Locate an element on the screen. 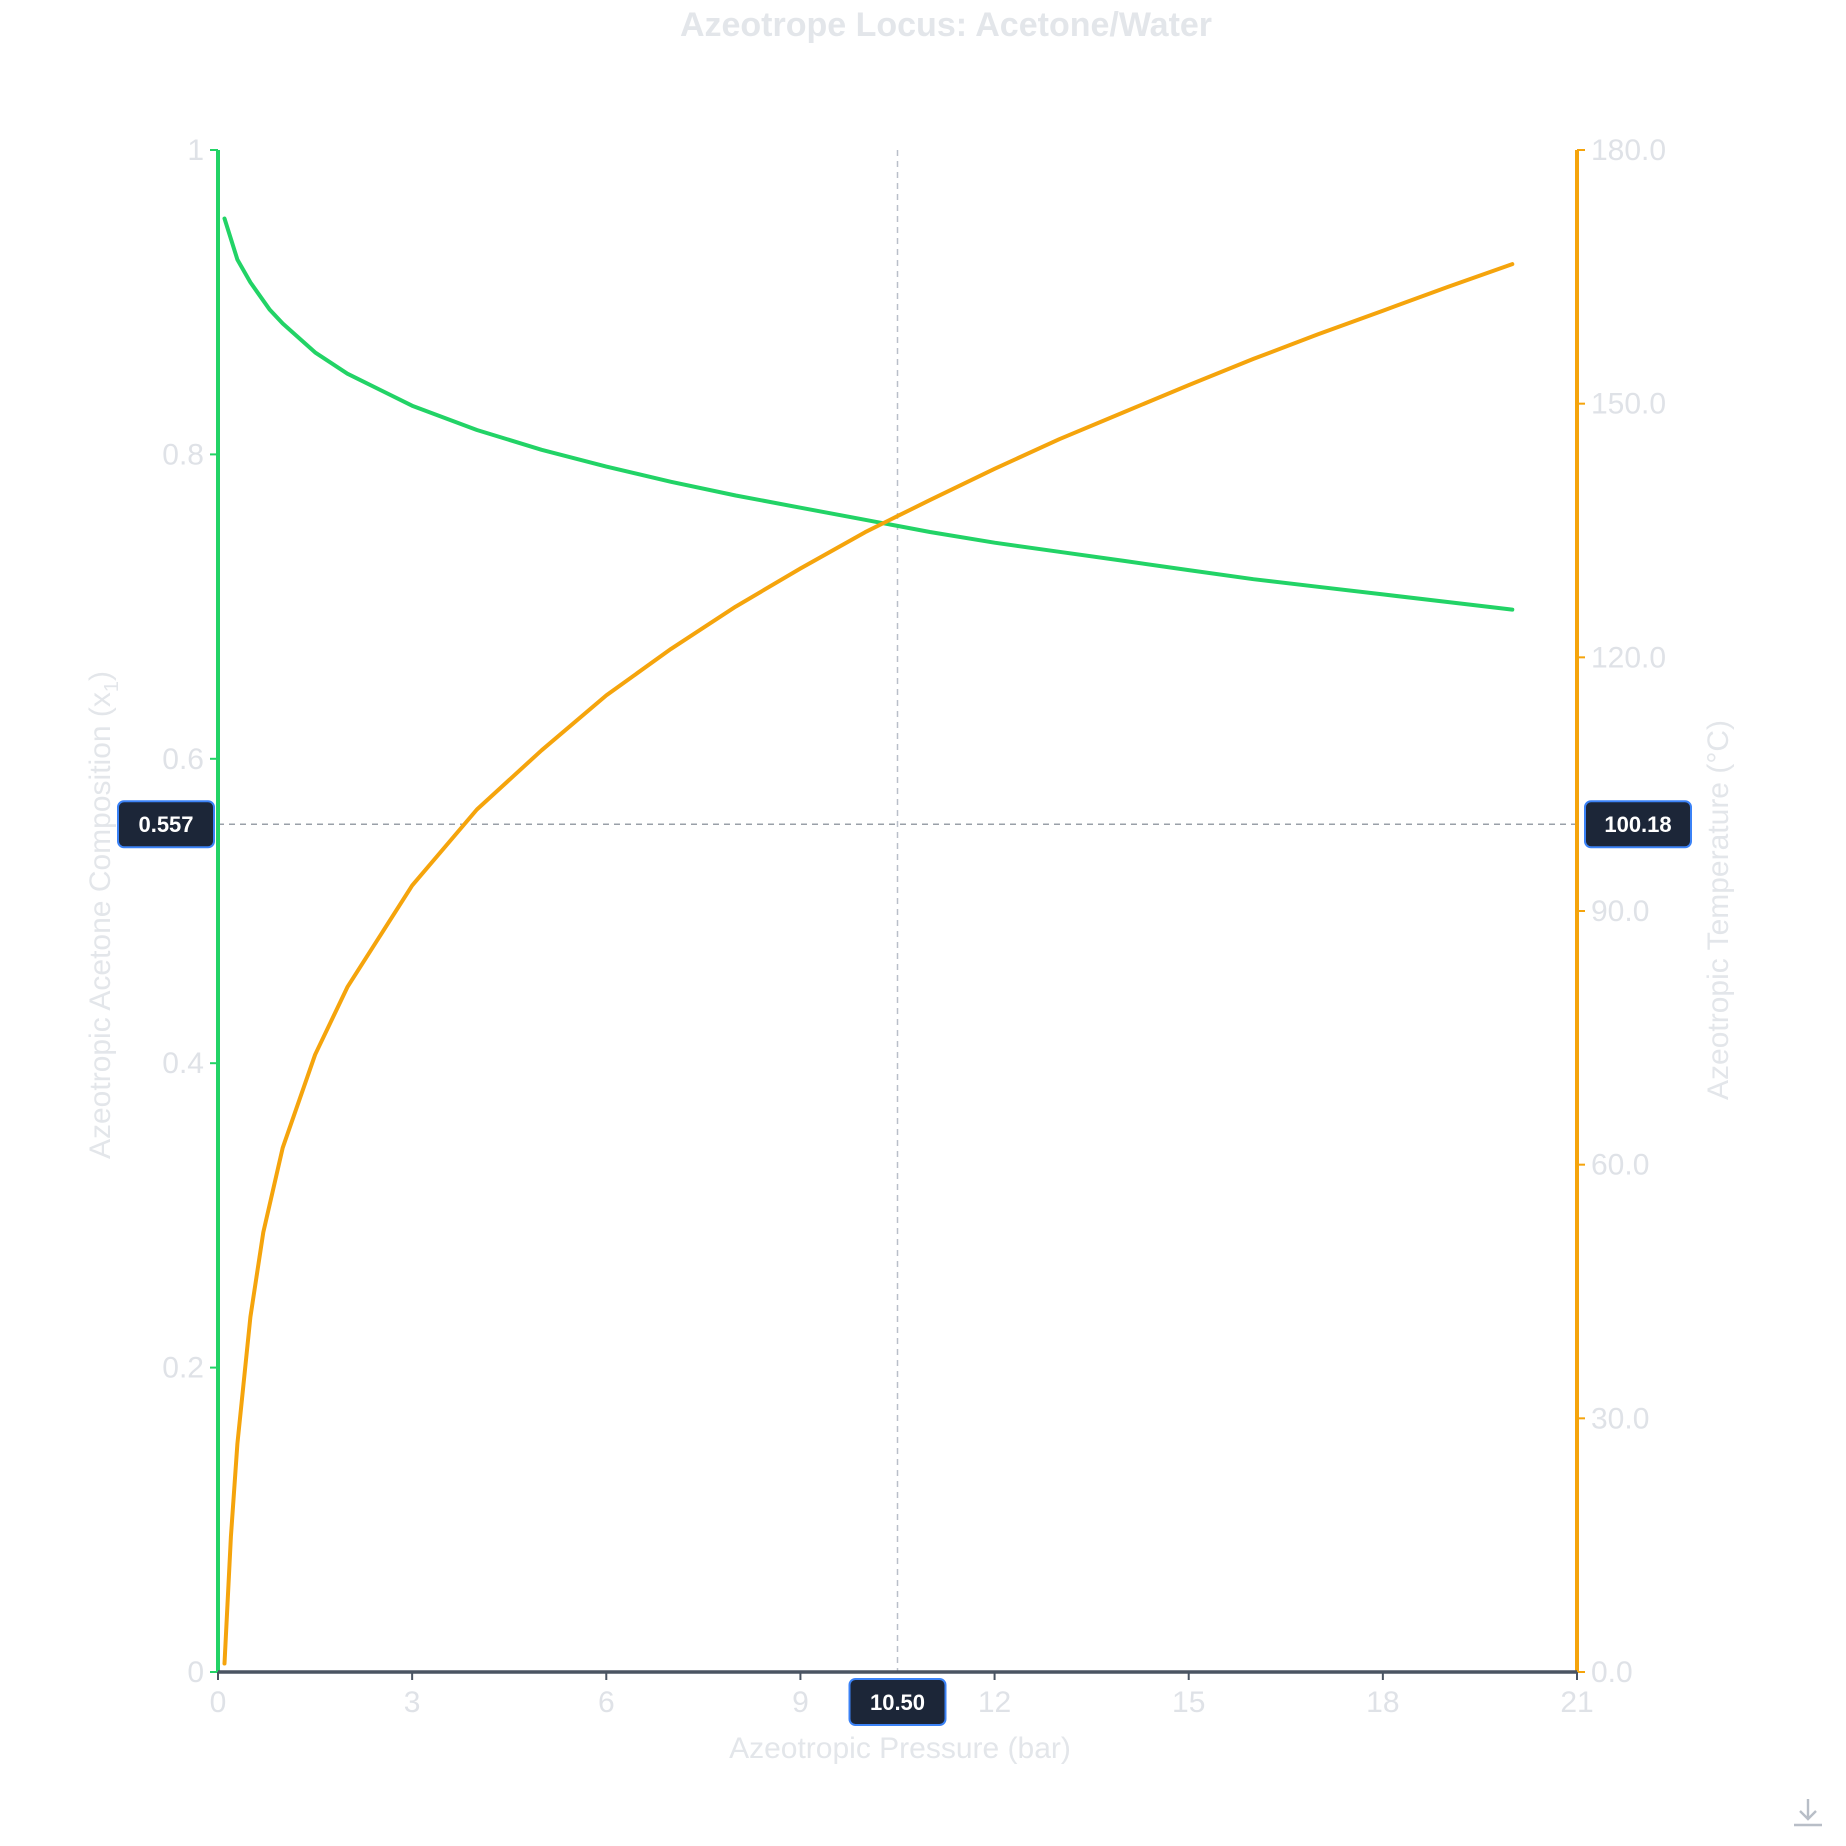 The width and height of the screenshot is (1846, 1846). y-right-value-badge-text: 100.18 is located at coordinates (1637, 824).